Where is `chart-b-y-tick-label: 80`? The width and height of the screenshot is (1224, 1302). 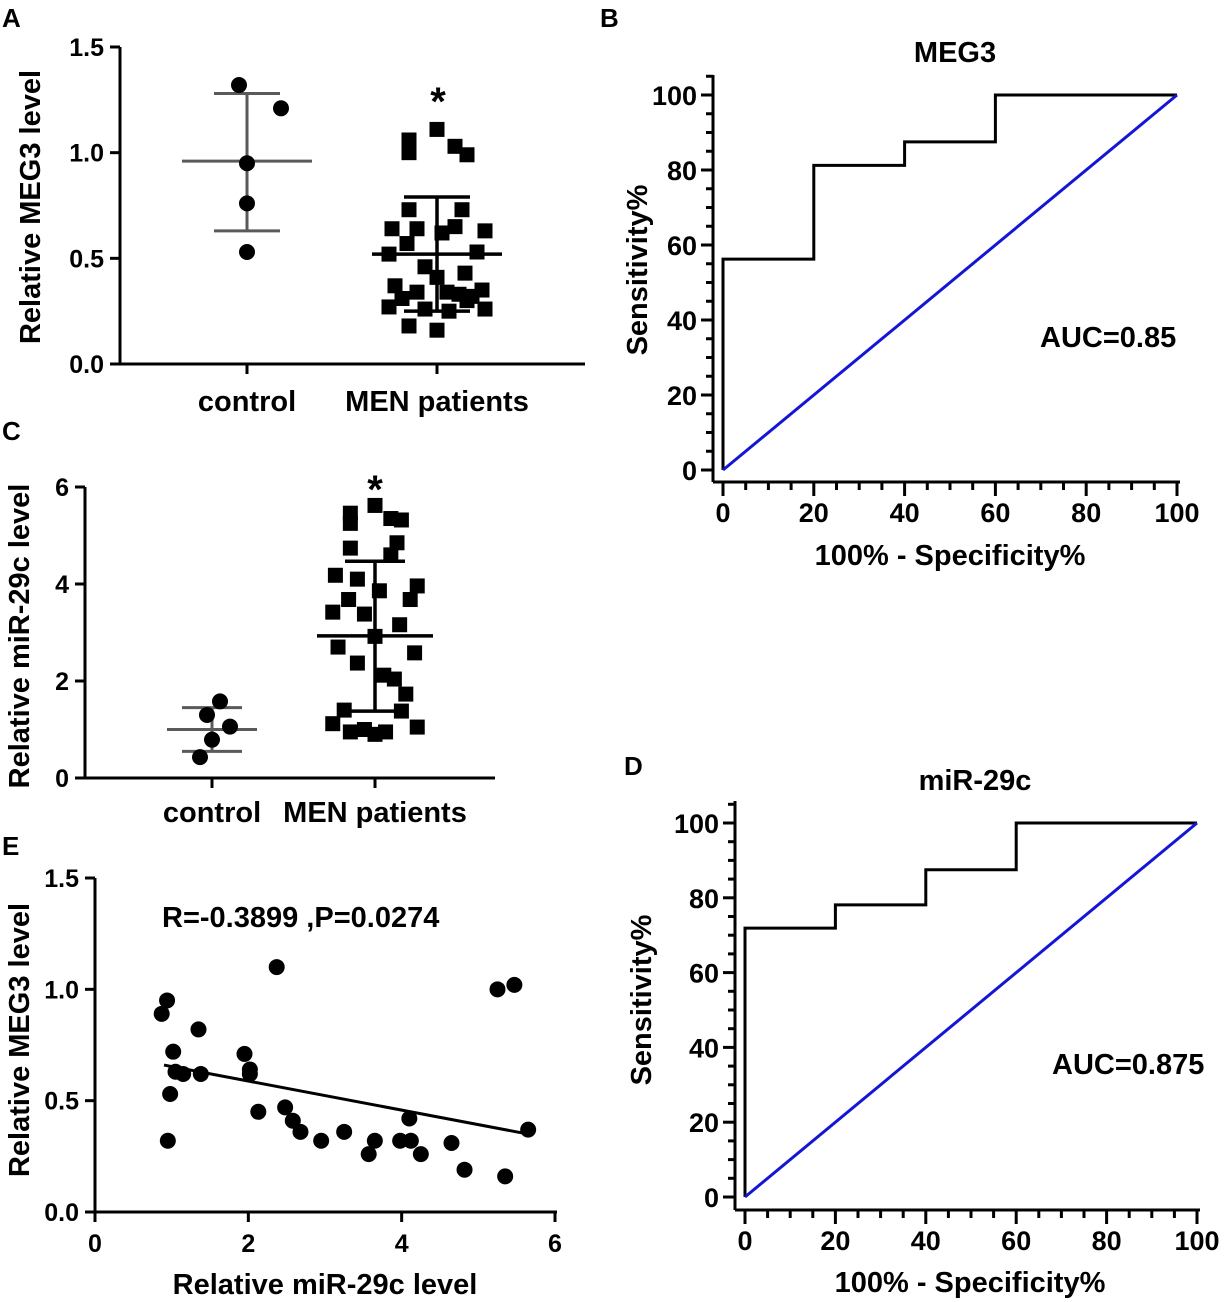
chart-b-y-tick-label: 80 is located at coordinates (682, 171).